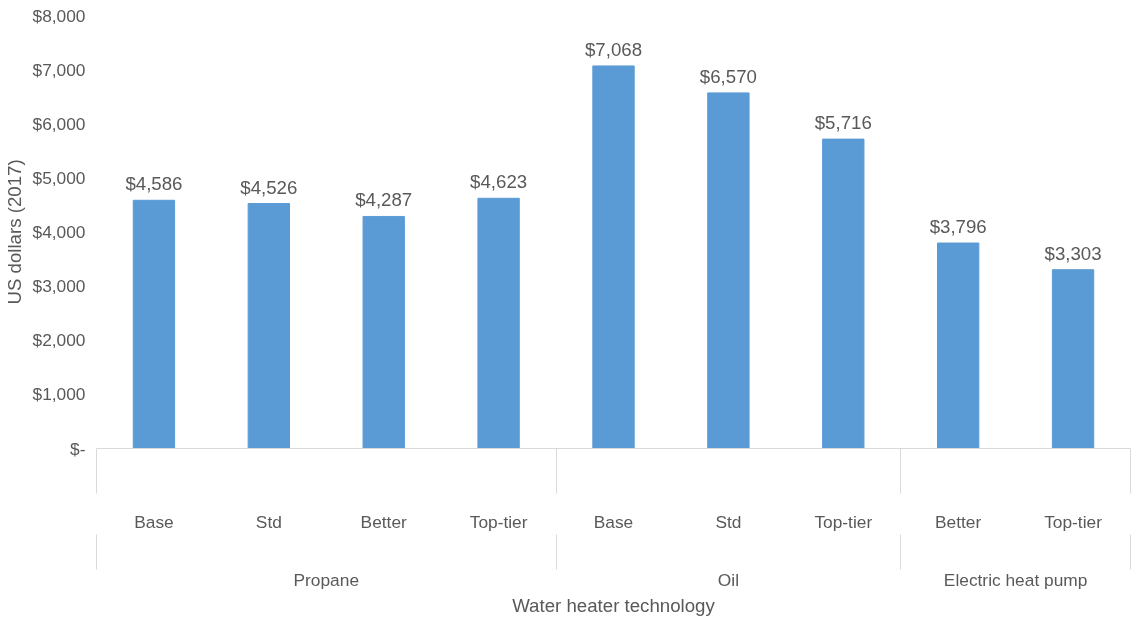 The image size is (1147, 623). I want to click on y-tick-label: $-, so click(78, 448).